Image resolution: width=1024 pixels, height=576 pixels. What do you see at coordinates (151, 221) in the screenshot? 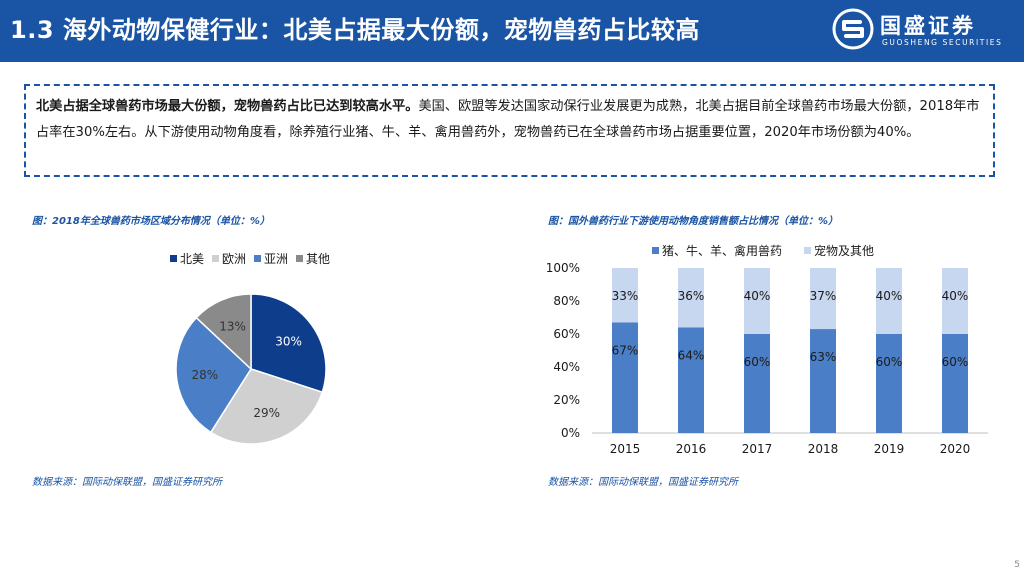
I see `left-chart-caption: 图：2018年全球兽药市场区域分布情况（单位：%）` at bounding box center [151, 221].